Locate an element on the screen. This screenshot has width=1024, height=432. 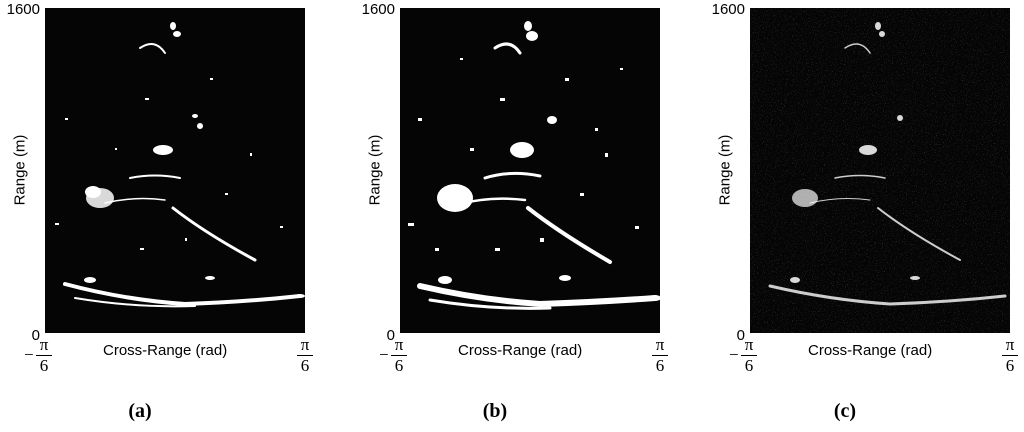
panel-caption: (a) is located at coordinates (140, 411).